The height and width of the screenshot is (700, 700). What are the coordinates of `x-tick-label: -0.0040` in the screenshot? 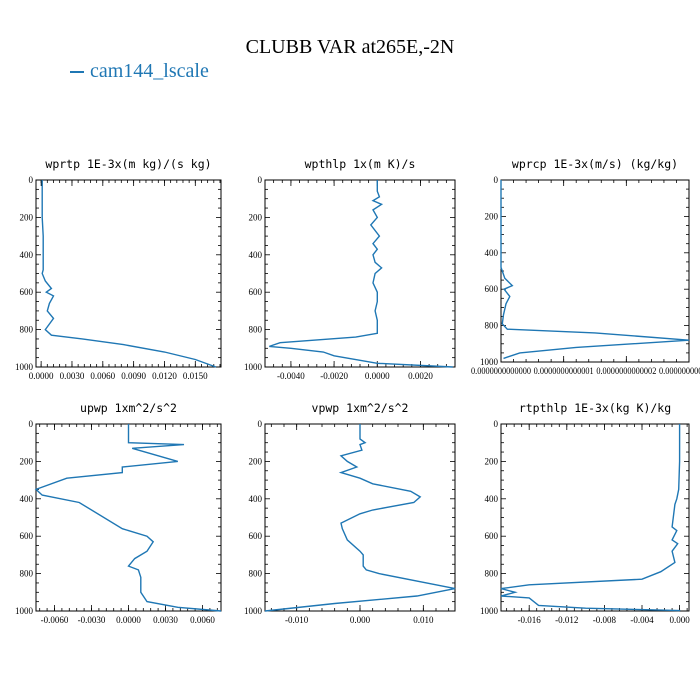 It's located at (291, 376).